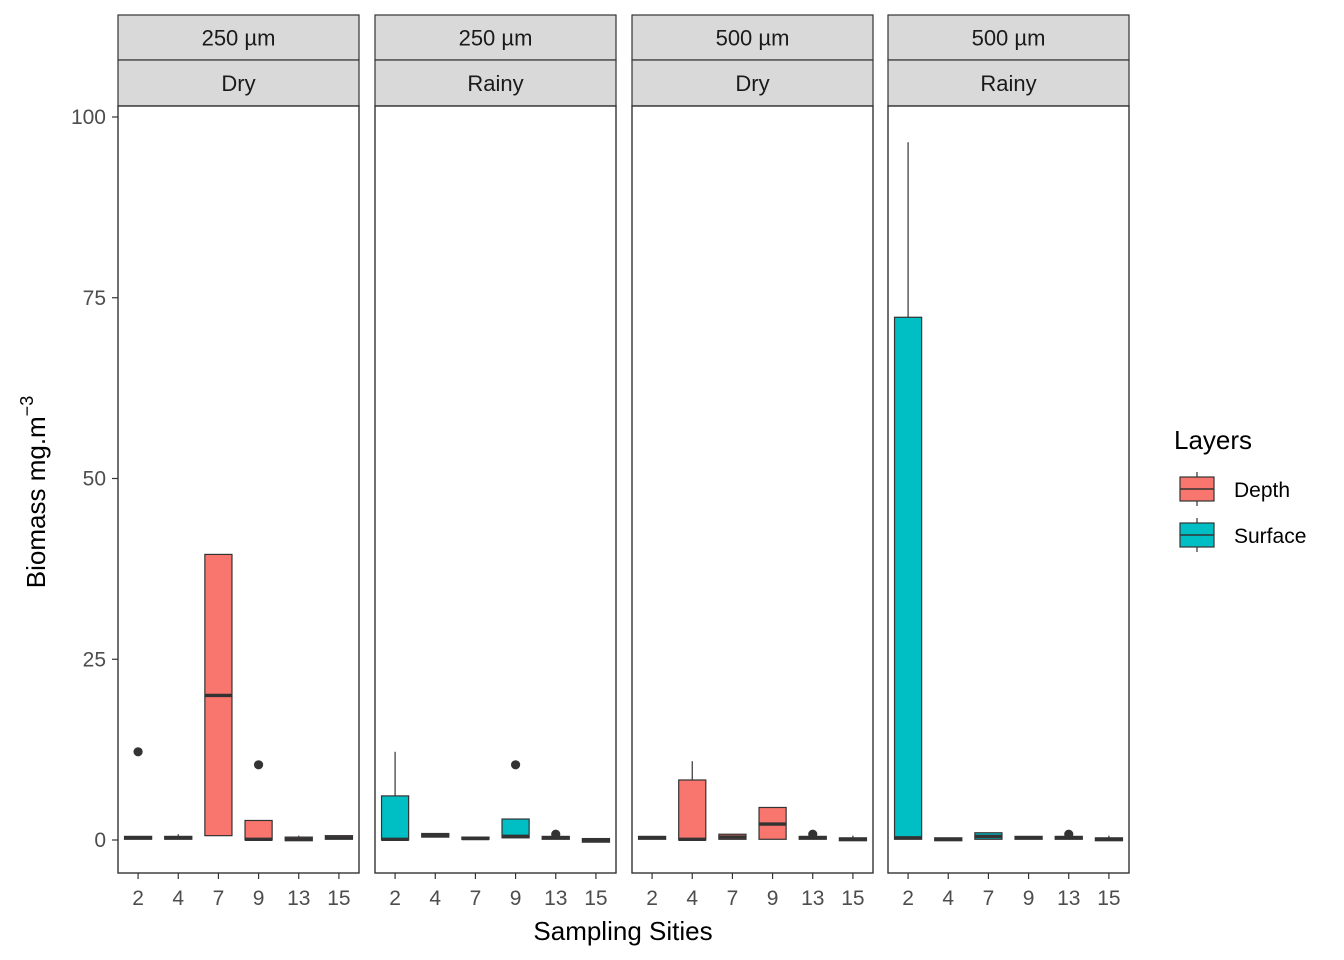 The height and width of the screenshot is (960, 1344). I want to click on x-axis-title: Sampling Sities, so click(622, 931).